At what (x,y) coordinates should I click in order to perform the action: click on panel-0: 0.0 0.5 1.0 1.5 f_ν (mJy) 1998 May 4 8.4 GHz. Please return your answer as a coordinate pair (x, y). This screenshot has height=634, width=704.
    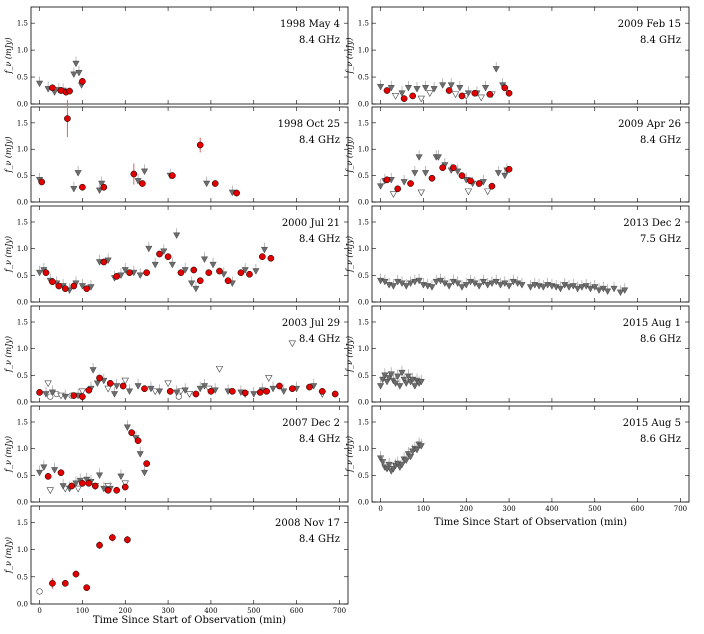
    Looking at the image, I should click on (176, 57).